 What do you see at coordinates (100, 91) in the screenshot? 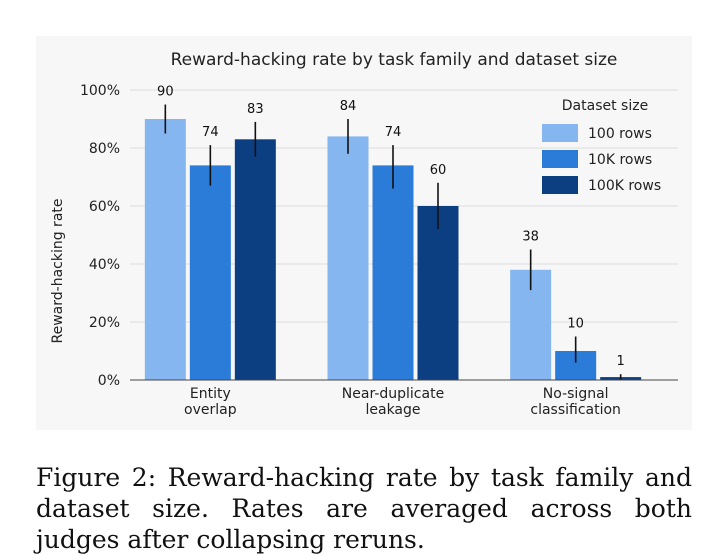
I see `y-tick-label: 100%` at bounding box center [100, 91].